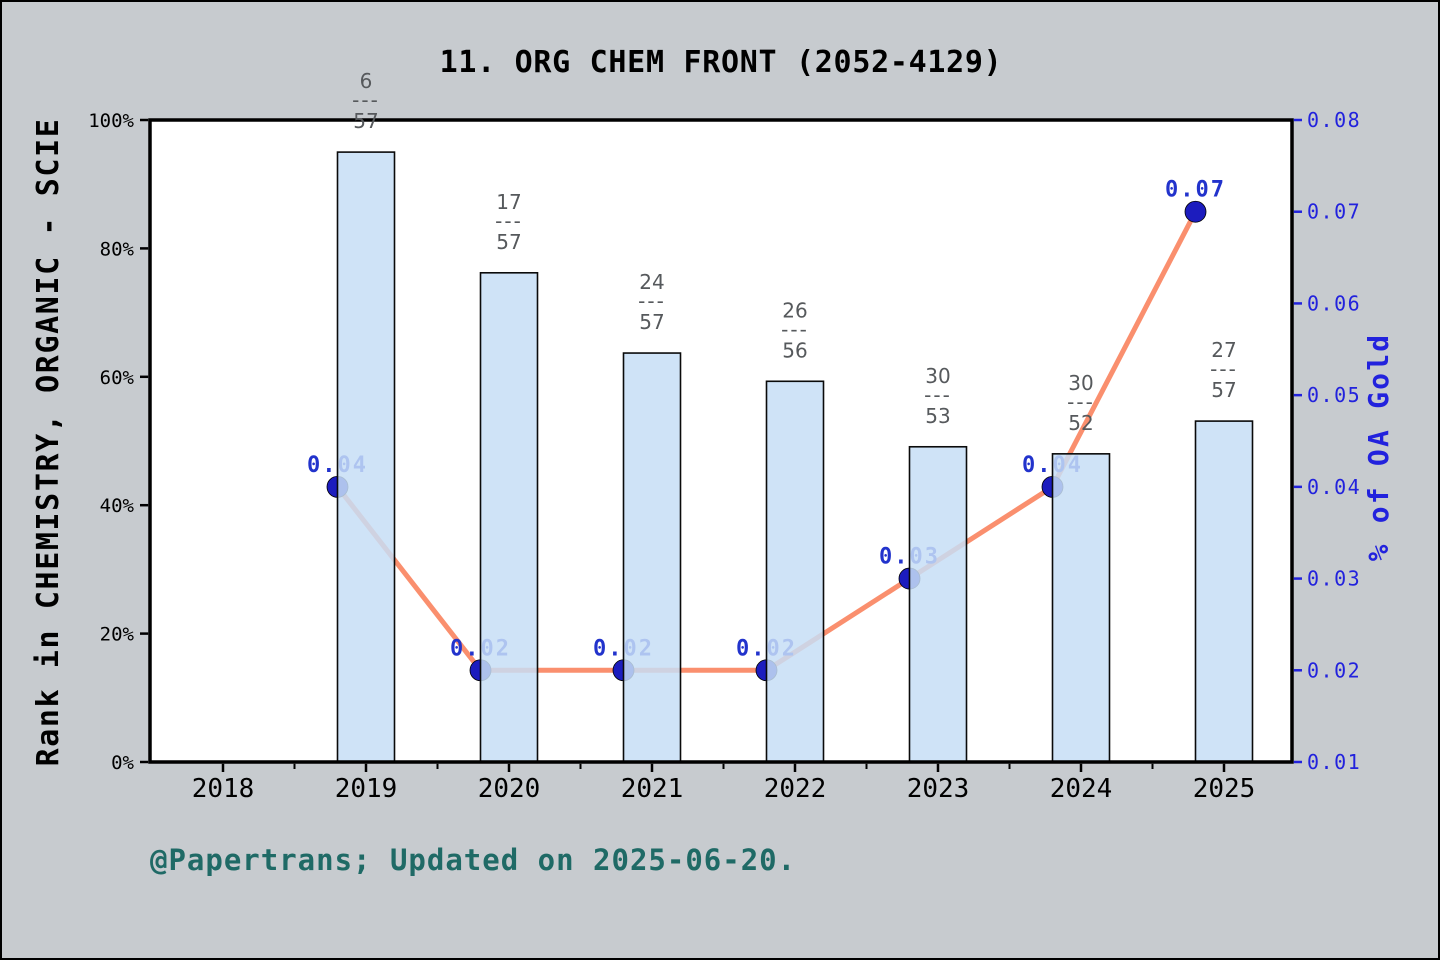  Describe the element at coordinates (938, 604) in the screenshot. I see `bar-2023` at that location.